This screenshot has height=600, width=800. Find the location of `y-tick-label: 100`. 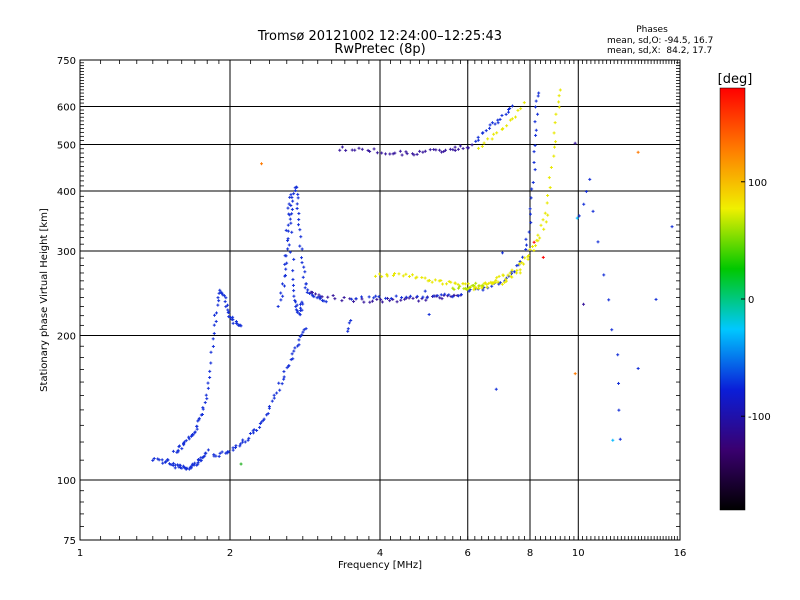

y-tick-label: 100 is located at coordinates (66, 481).